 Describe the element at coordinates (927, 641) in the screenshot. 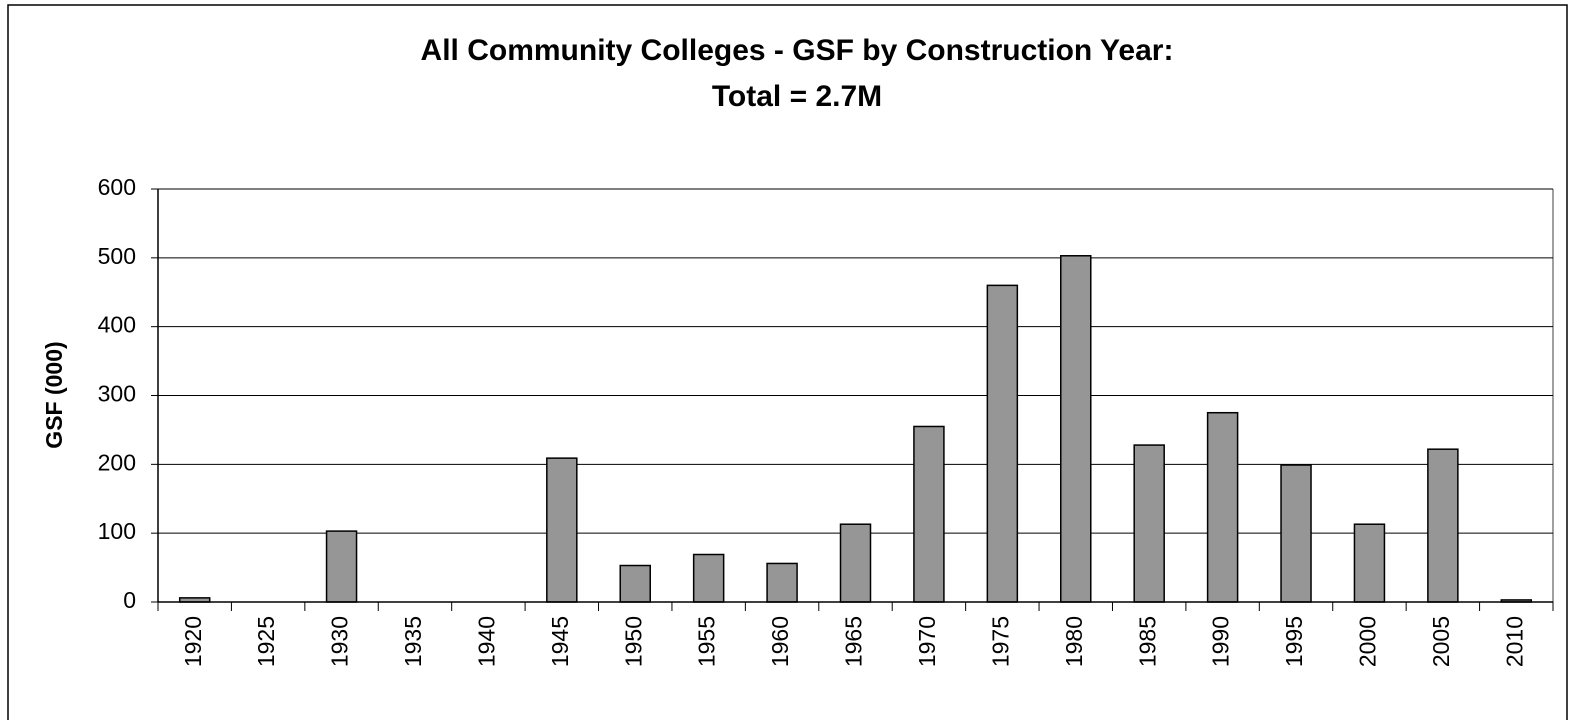

I see `x-tick-label: 1970` at that location.